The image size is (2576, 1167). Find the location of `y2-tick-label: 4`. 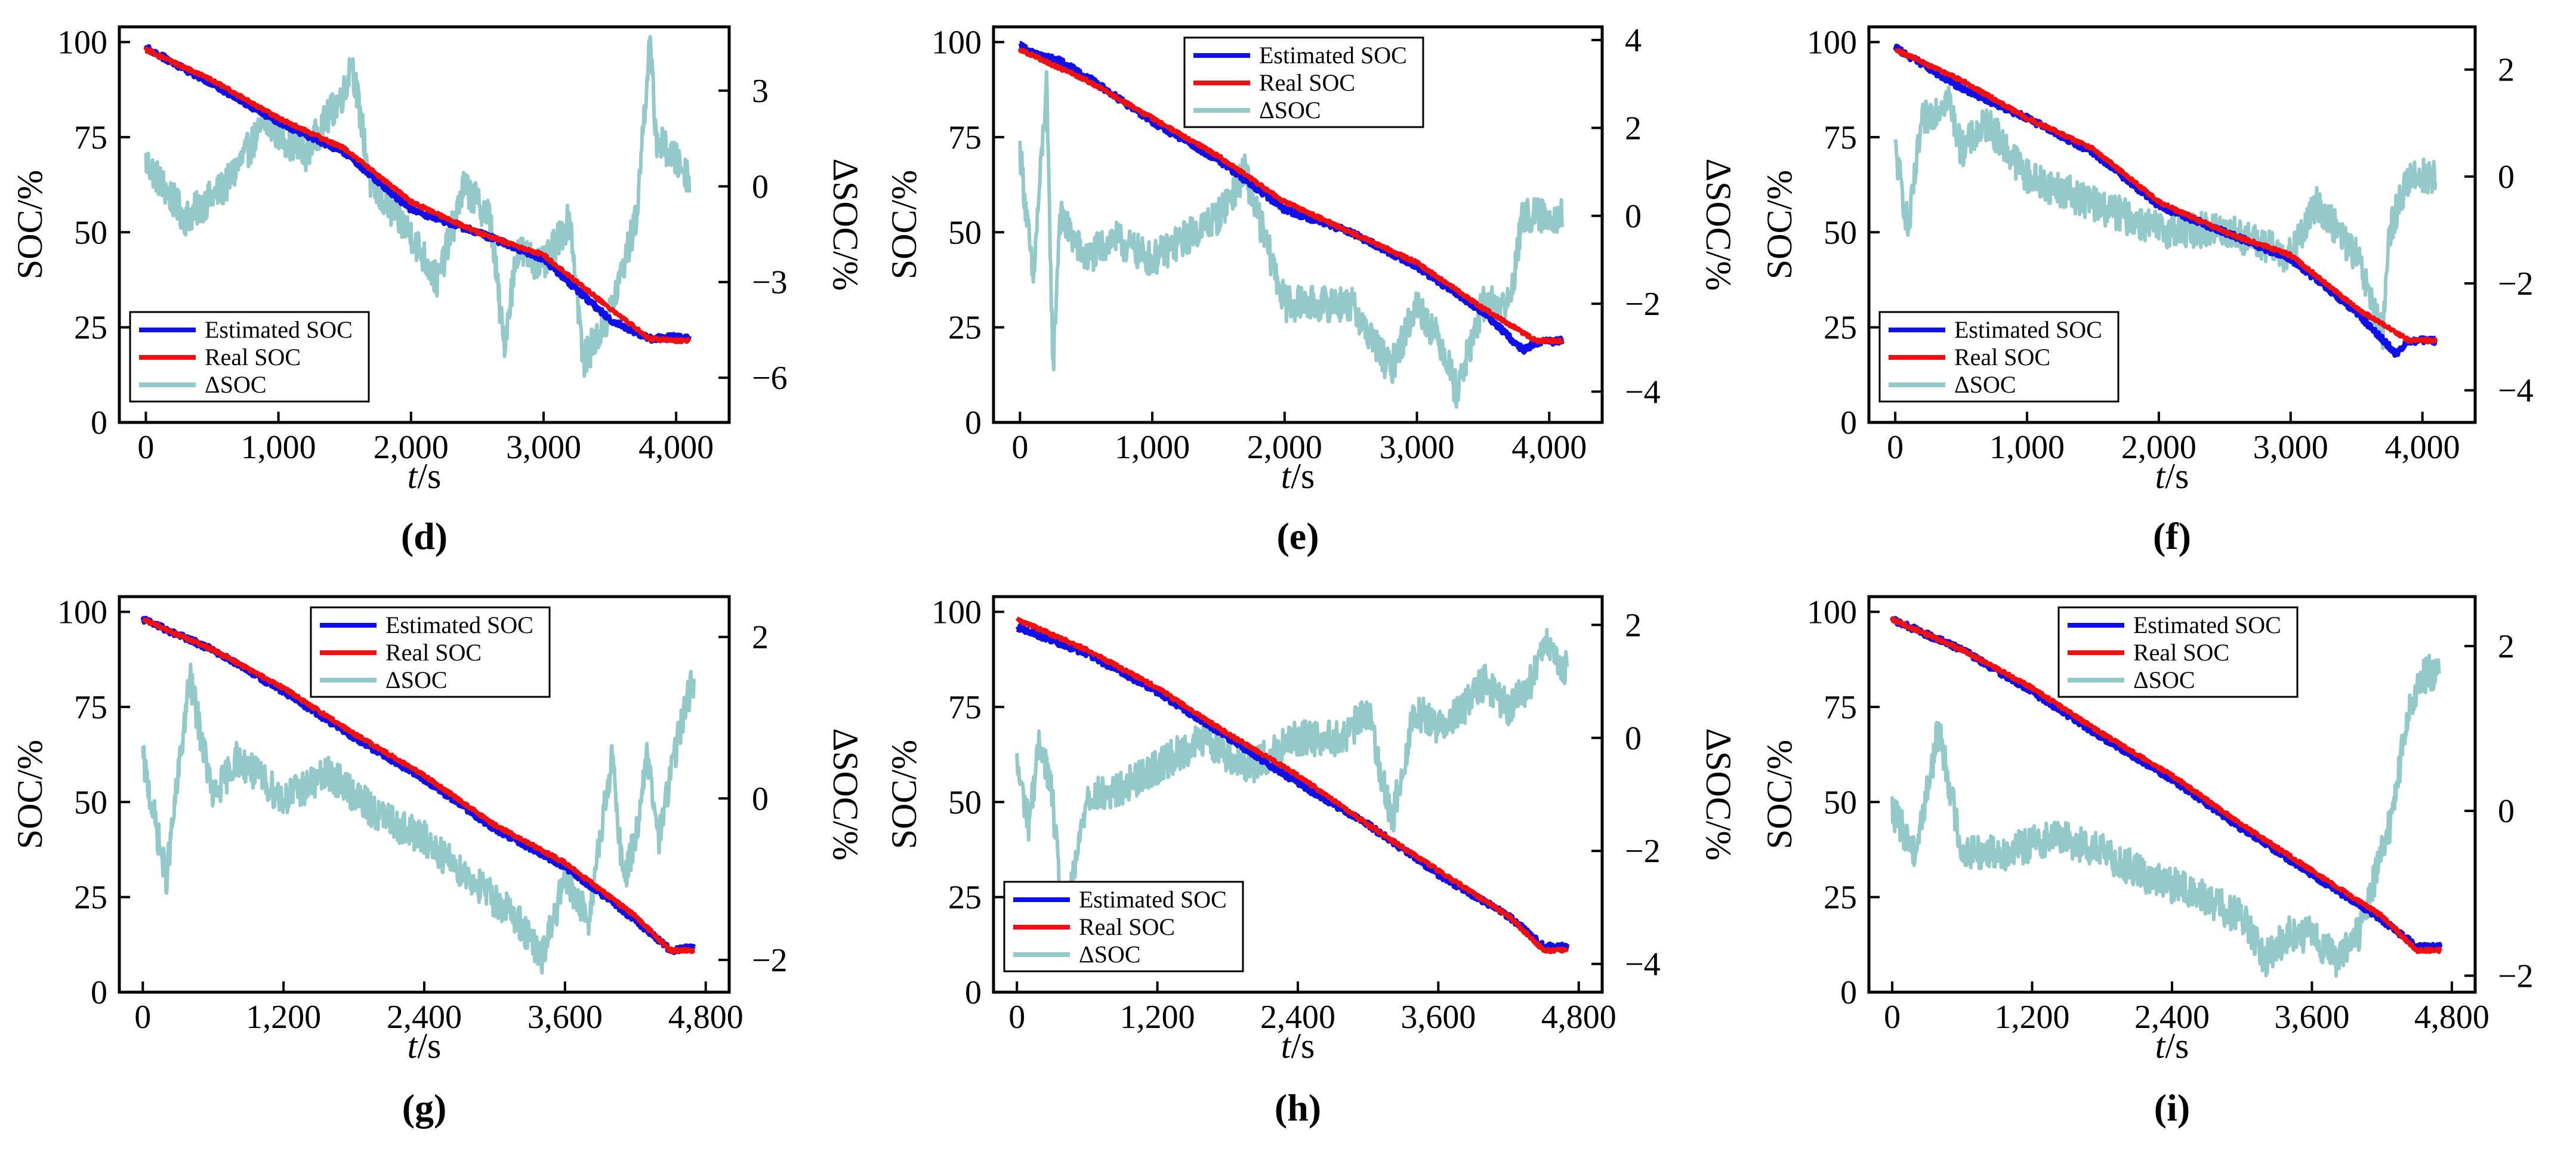

y2-tick-label: 4 is located at coordinates (1634, 40).